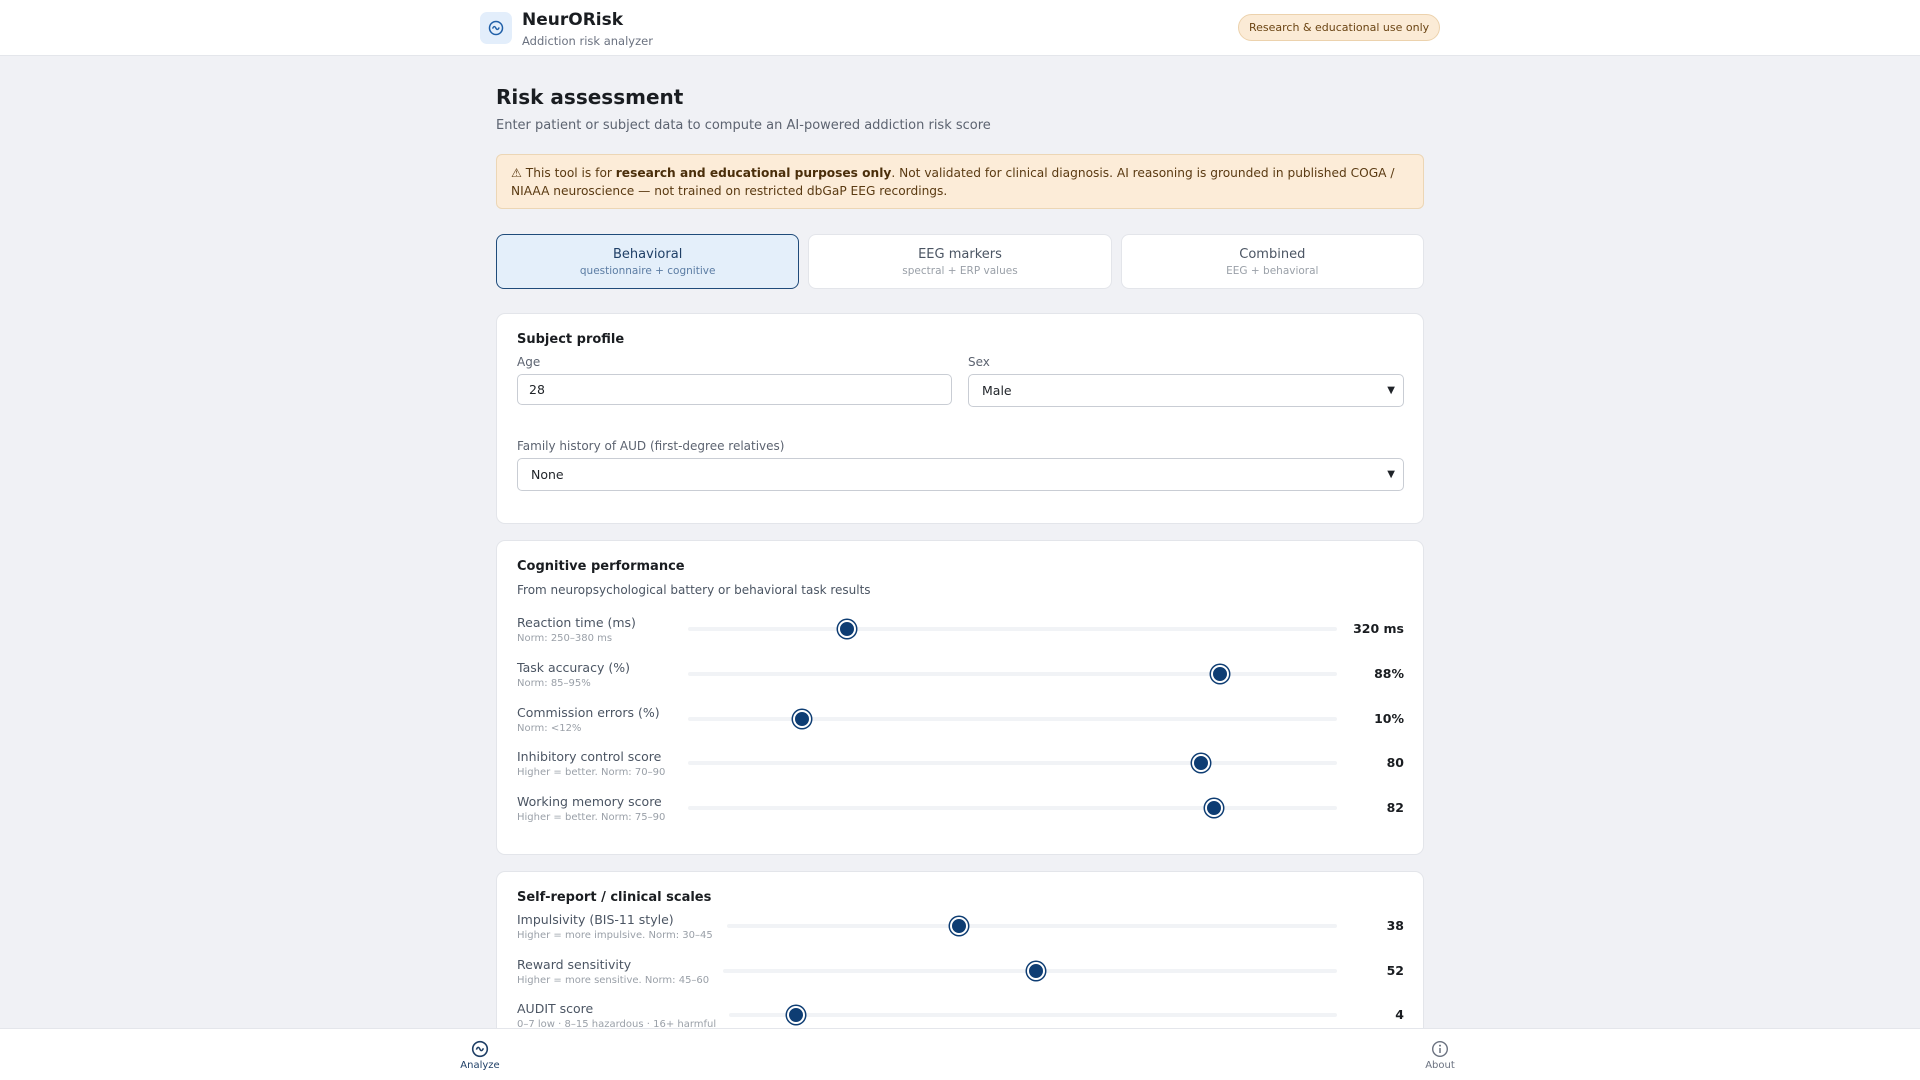 The height and width of the screenshot is (1080, 1920). I want to click on age-label: Age, so click(529, 362).